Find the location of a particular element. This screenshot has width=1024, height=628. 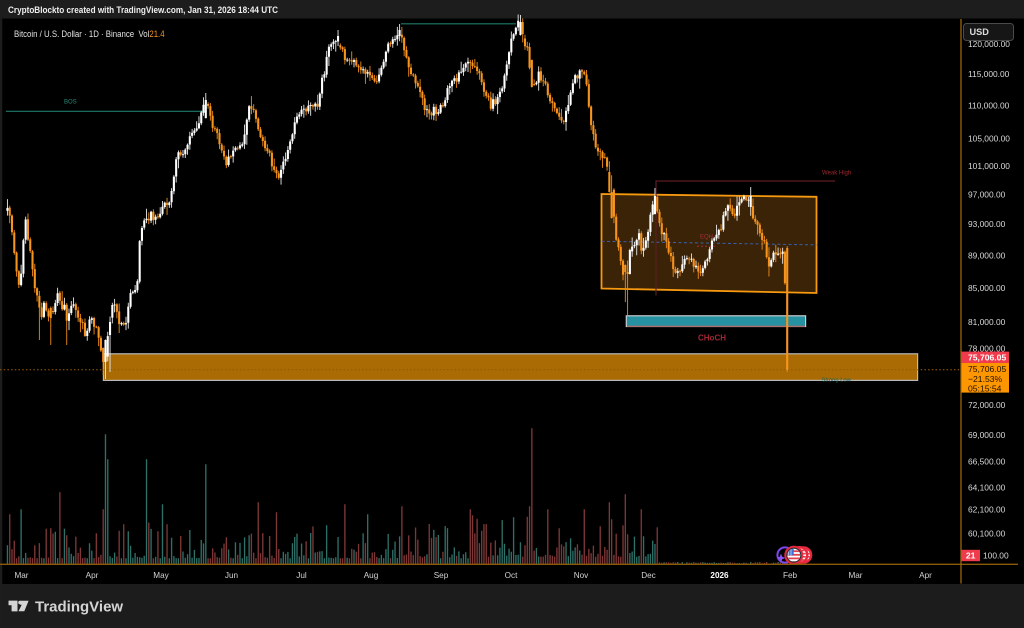

svg-text: CHoCH is located at coordinates (712, 338).